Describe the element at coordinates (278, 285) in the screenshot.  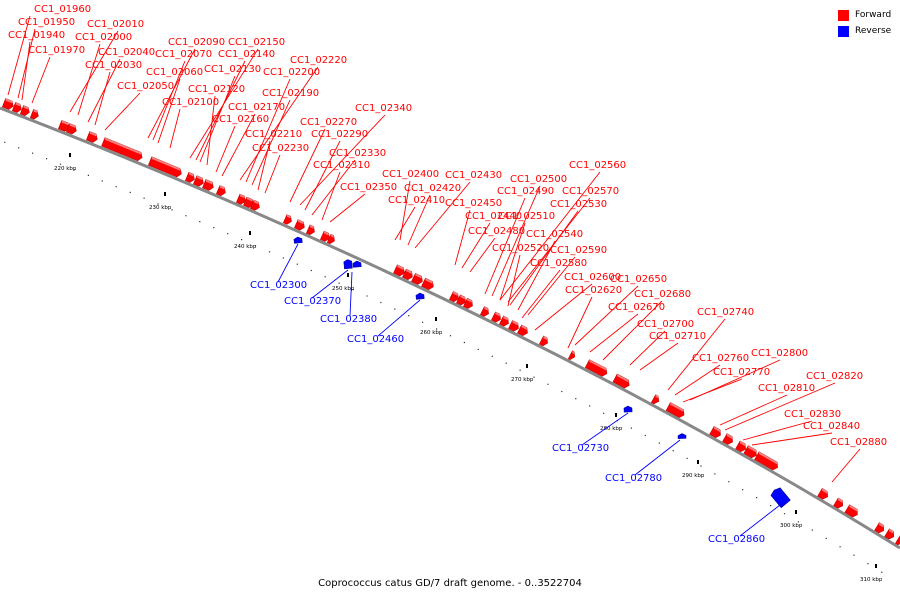
I see `reverse-gene-label: CC1_02300` at that location.